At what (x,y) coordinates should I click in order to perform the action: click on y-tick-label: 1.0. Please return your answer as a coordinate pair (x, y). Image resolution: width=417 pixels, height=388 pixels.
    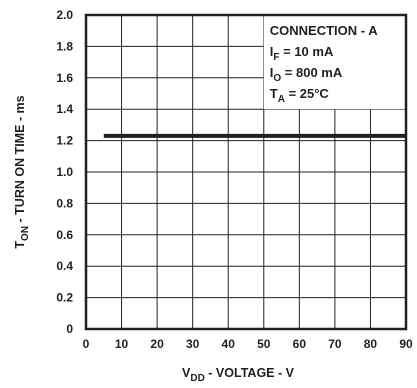
    Looking at the image, I should click on (64, 172).